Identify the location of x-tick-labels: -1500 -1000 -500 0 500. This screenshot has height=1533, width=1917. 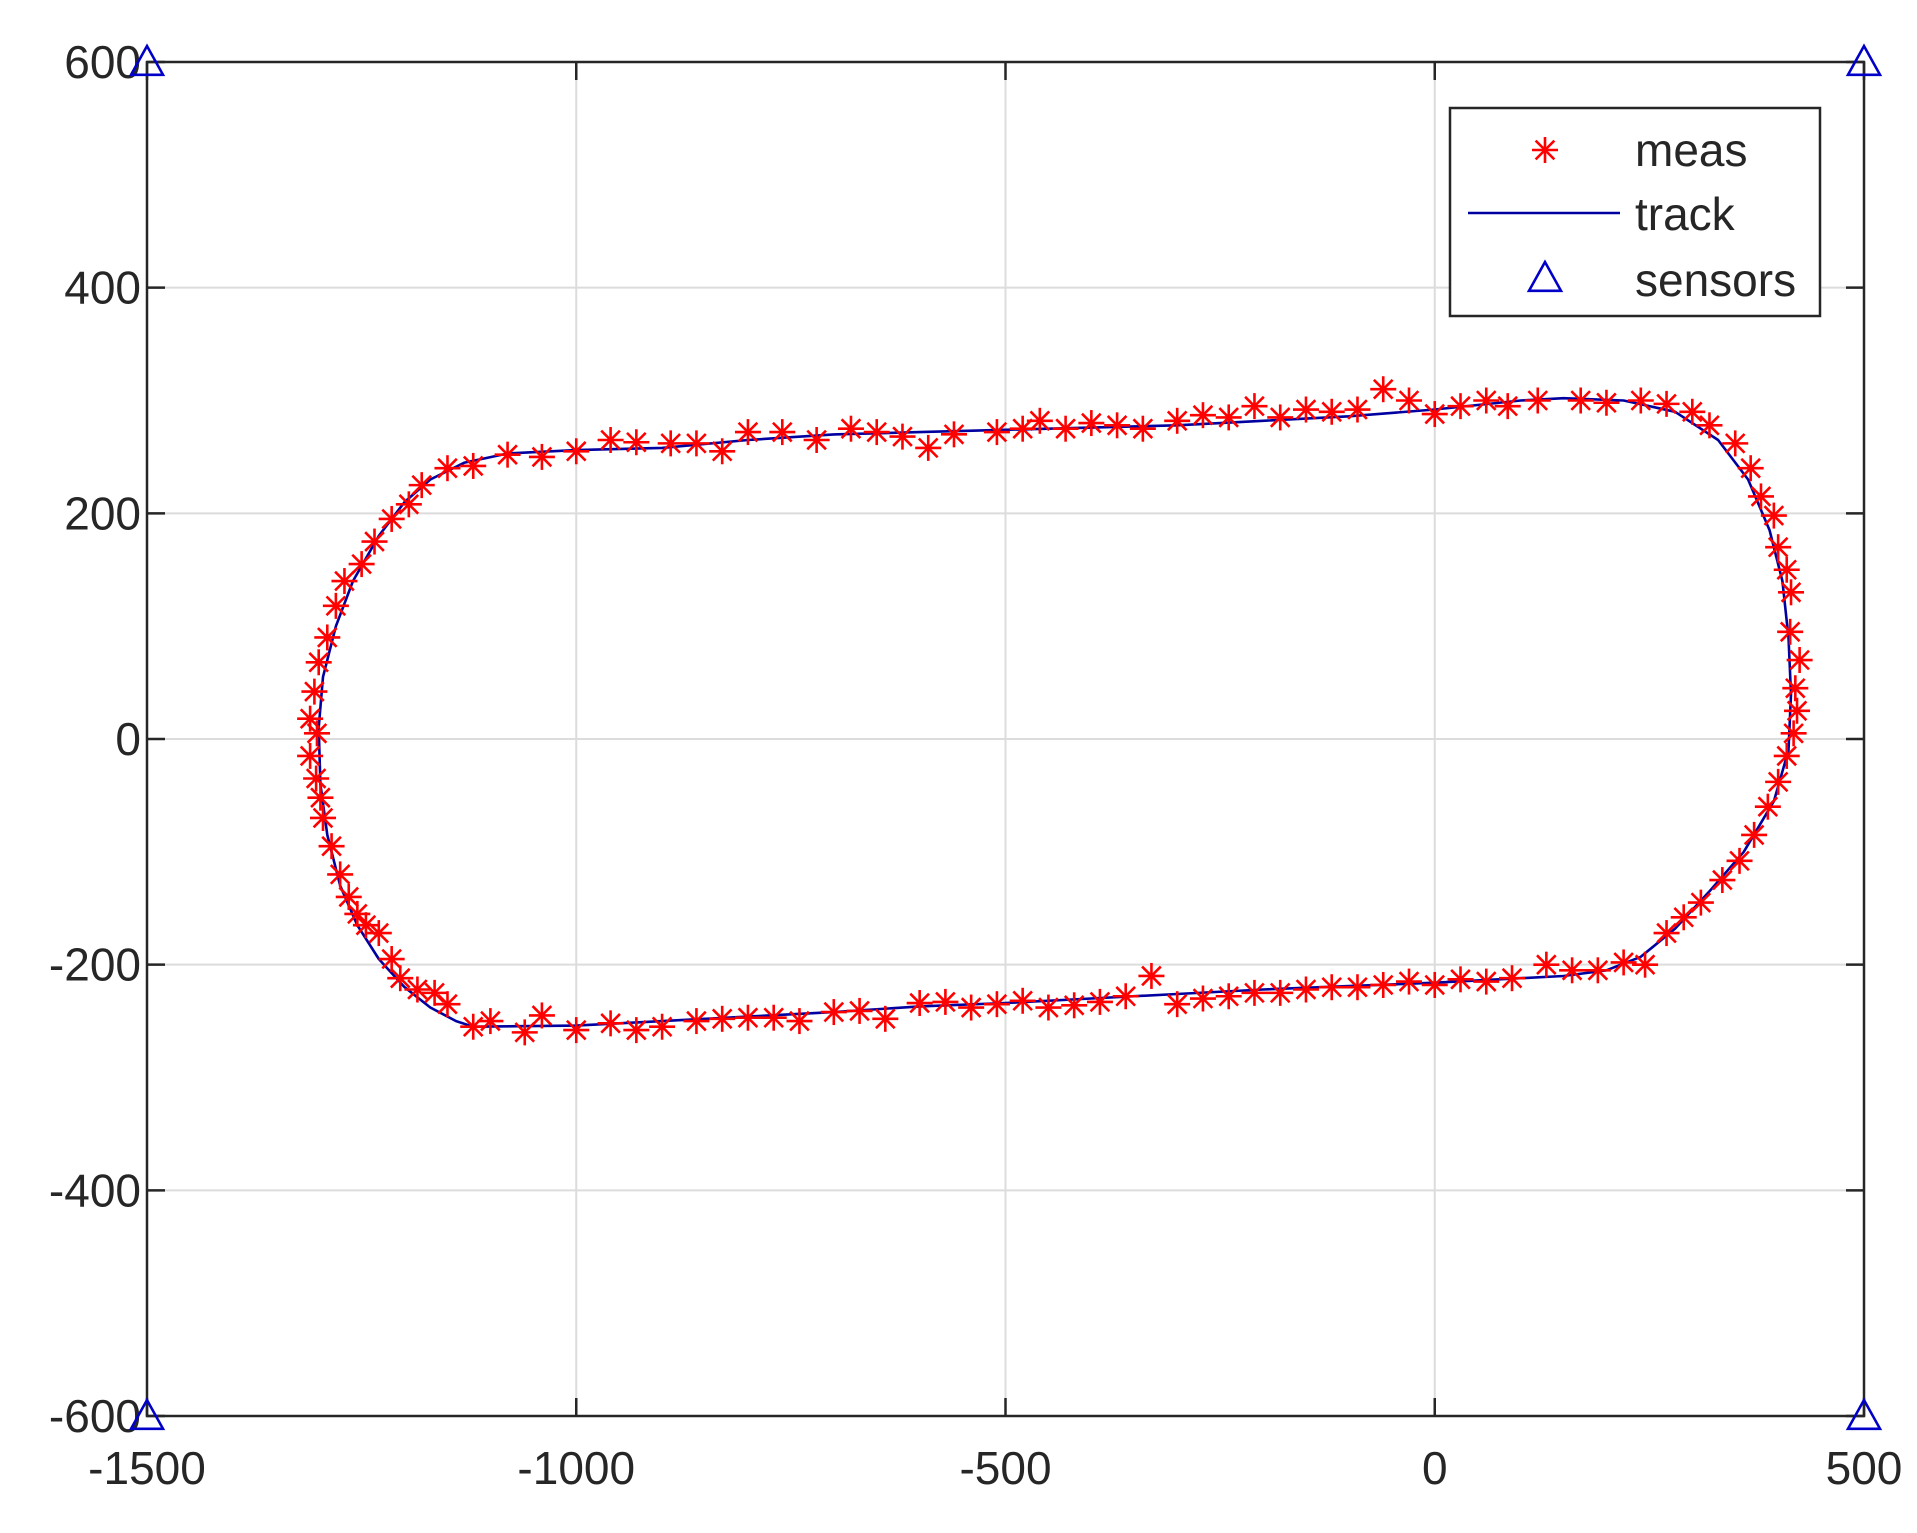
(995, 1468).